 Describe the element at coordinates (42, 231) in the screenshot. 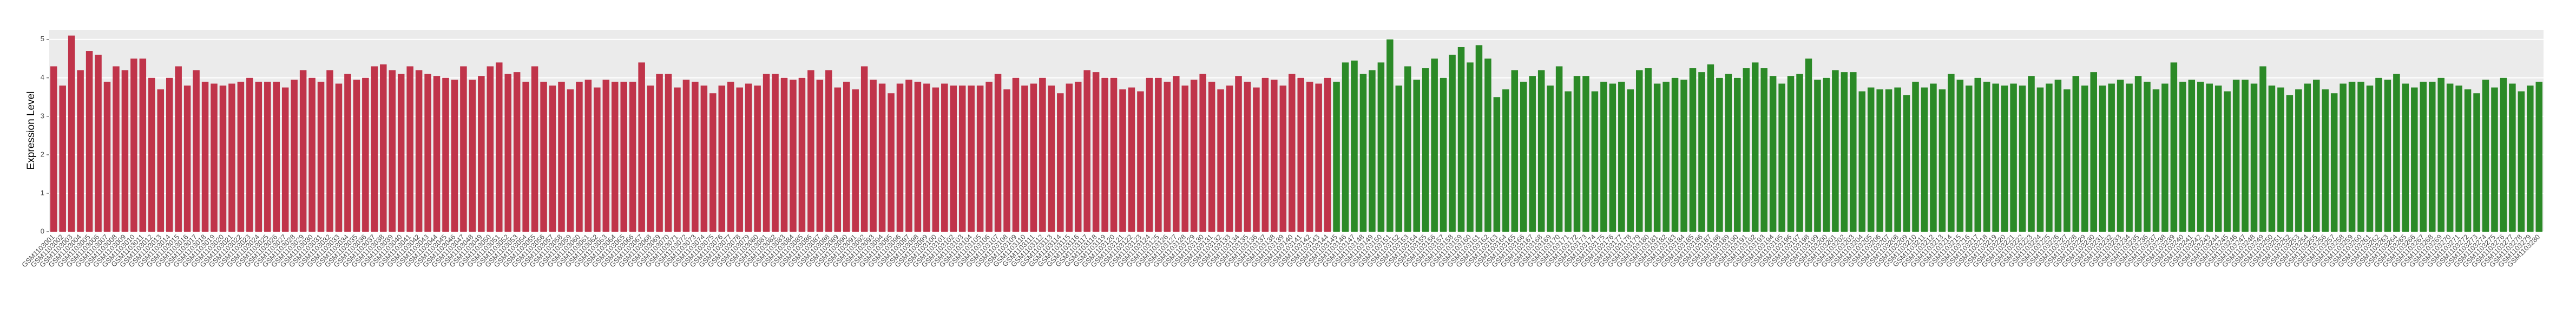

I see `y-tick-label: 0` at that location.